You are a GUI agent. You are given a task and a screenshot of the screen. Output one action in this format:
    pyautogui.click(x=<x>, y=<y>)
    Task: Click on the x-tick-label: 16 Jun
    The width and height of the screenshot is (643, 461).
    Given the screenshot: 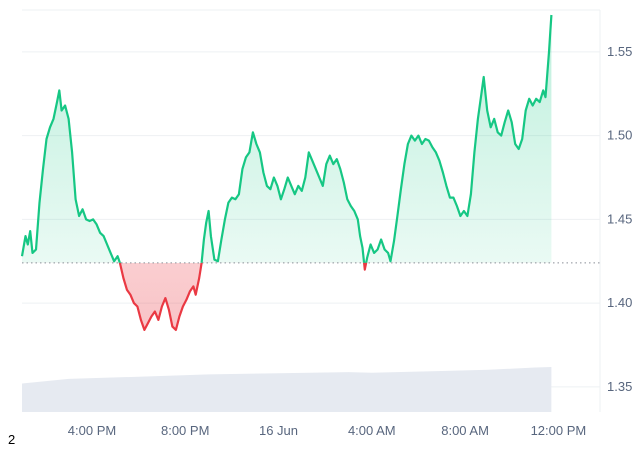 What is the action you would take?
    pyautogui.click(x=278, y=430)
    